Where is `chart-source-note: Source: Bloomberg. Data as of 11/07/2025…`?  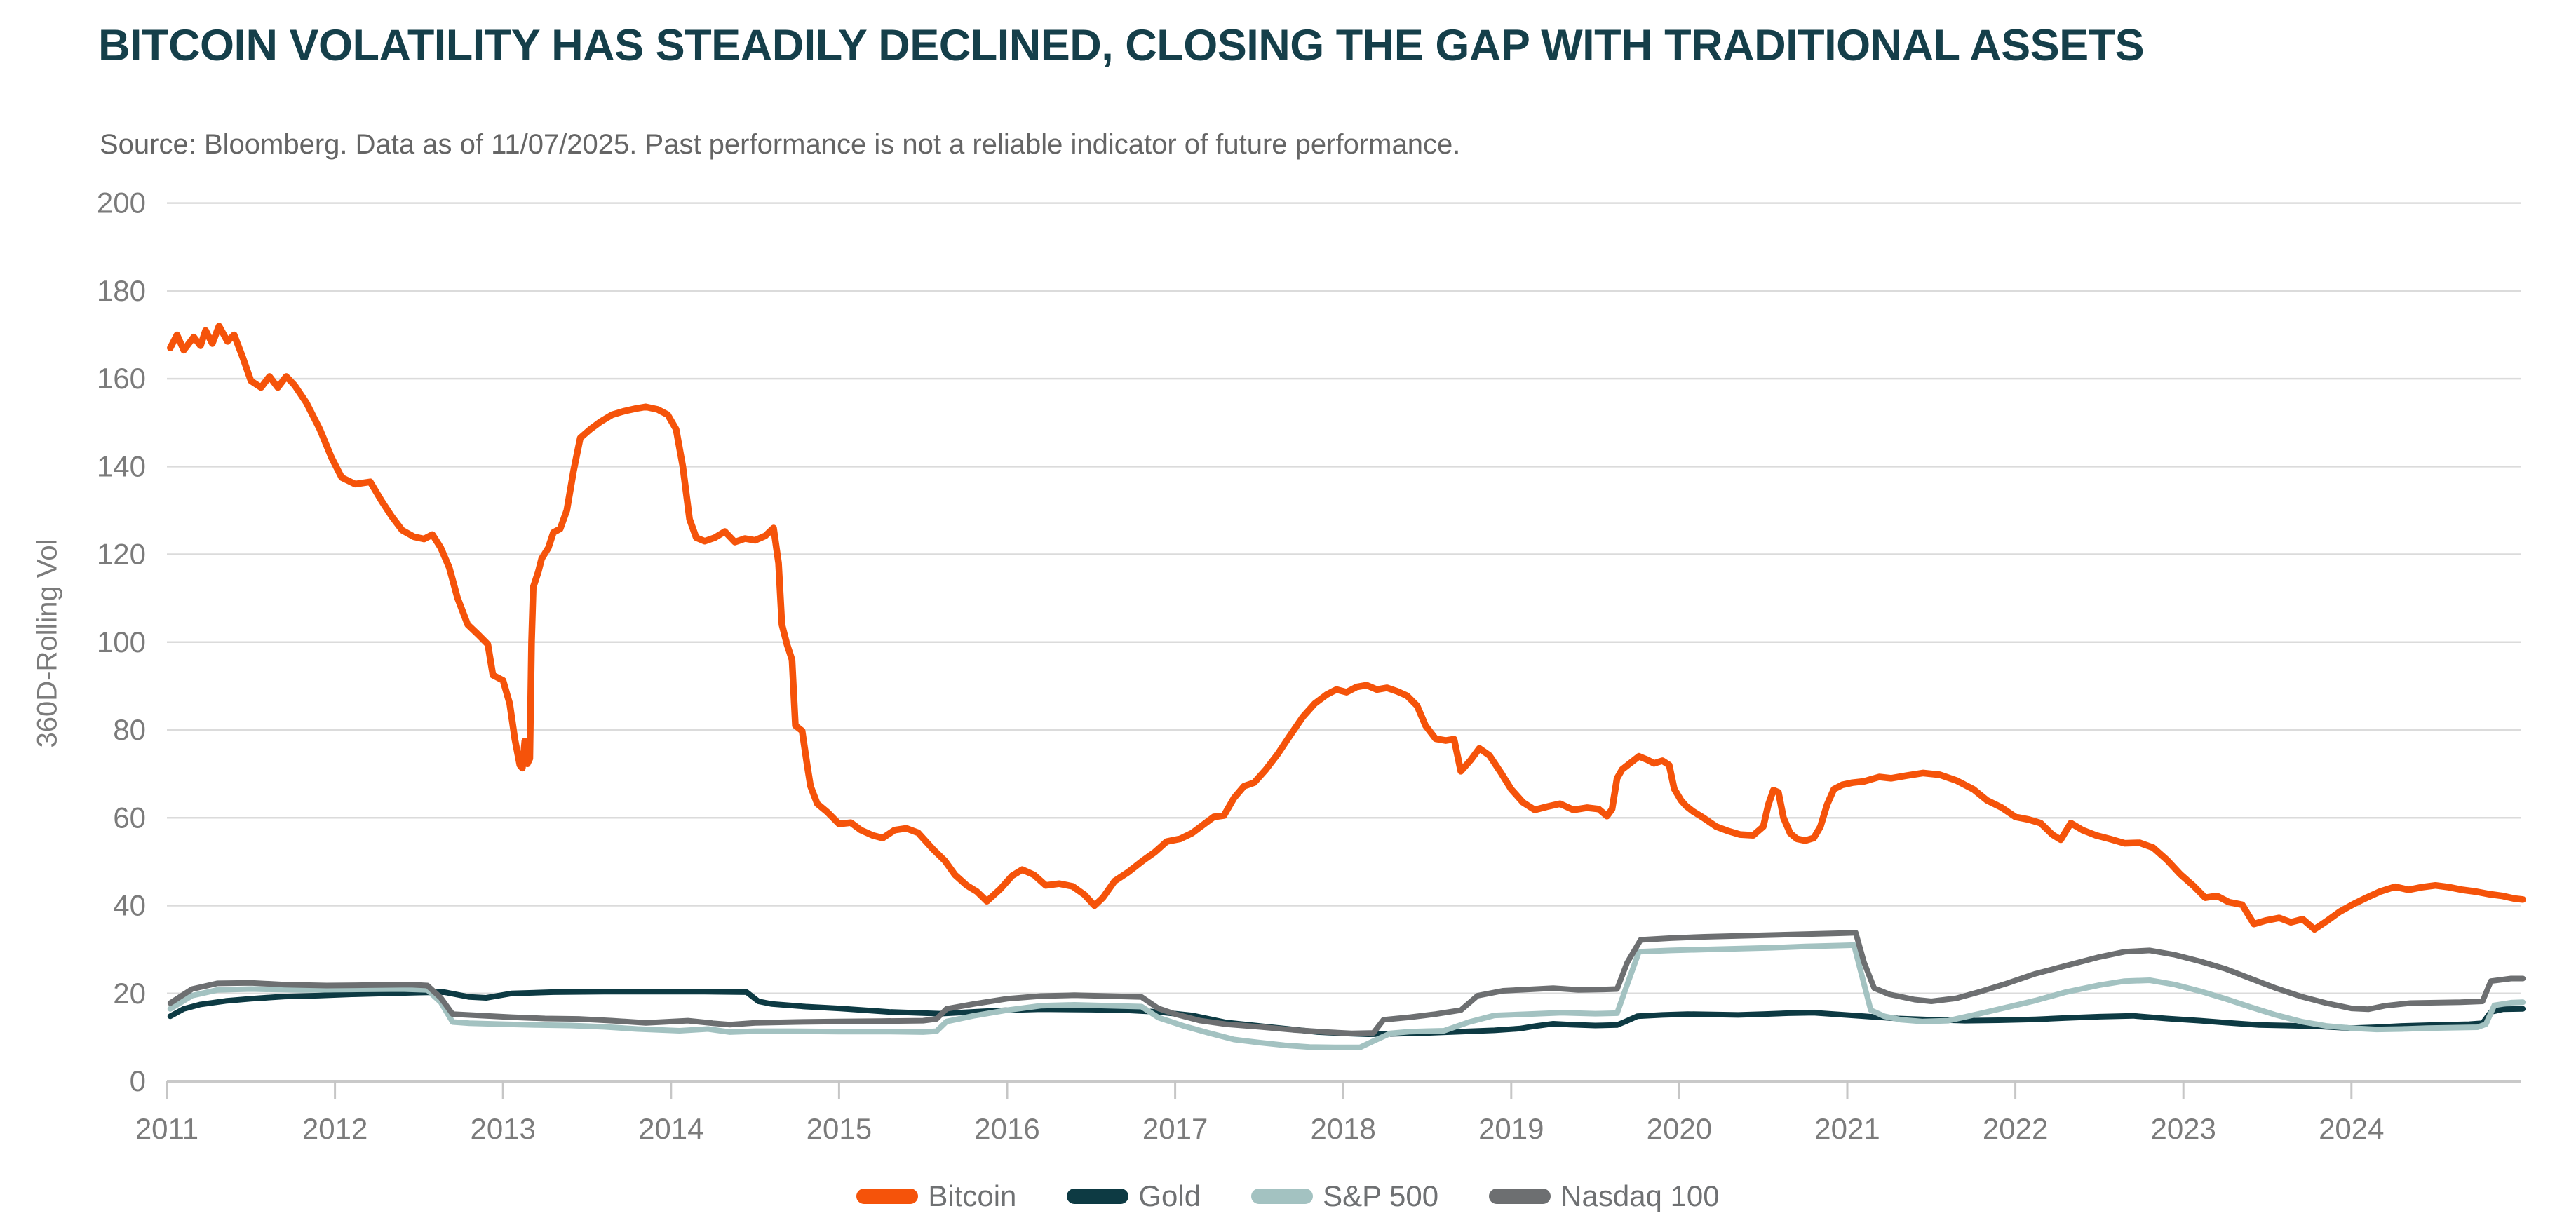 chart-source-note: Source: Bloomberg. Data as of 11/07/2025… is located at coordinates (780, 144).